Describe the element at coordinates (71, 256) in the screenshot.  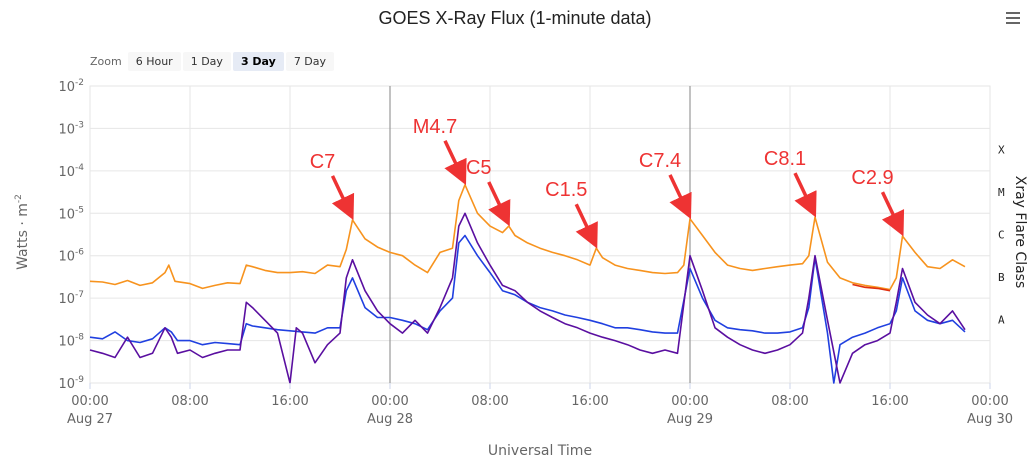
I see `y-tick-label: 10⁻⁶` at that location.